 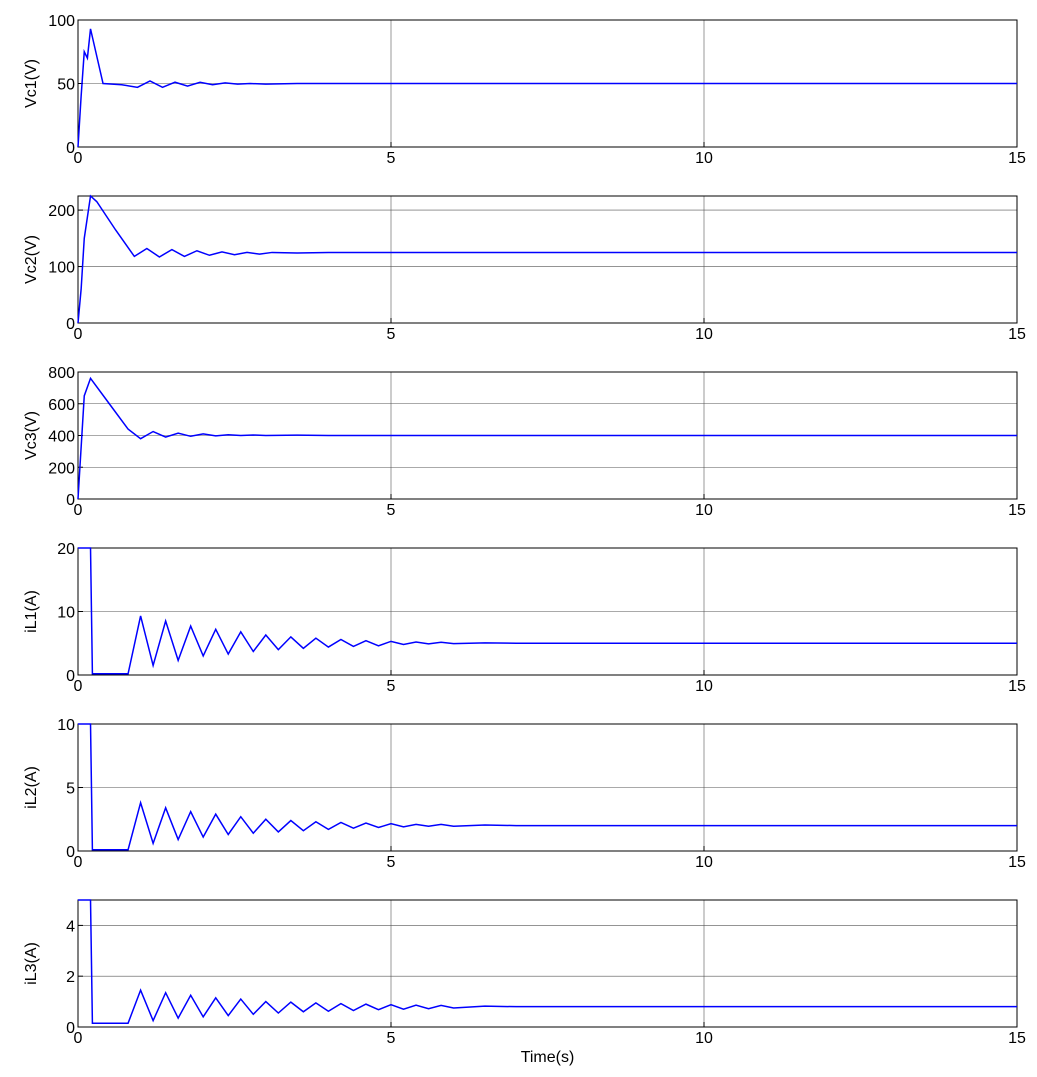 I want to click on y-axis-label: iL3(A), so click(x=31, y=963).